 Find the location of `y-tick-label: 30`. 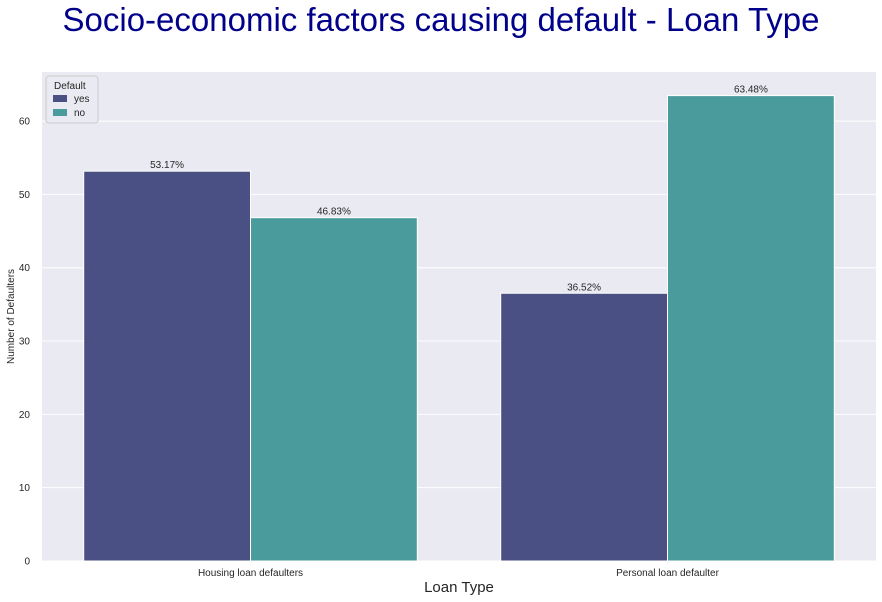

y-tick-label: 30 is located at coordinates (25, 342).